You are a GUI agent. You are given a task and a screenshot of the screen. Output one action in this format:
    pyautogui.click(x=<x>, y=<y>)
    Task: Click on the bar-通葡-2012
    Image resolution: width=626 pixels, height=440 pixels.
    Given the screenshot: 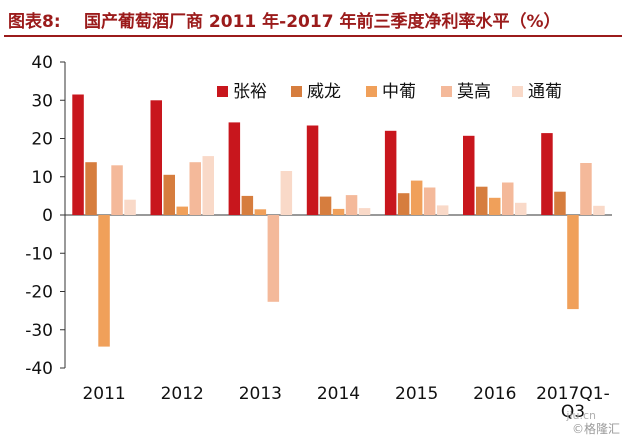 What is the action you would take?
    pyautogui.click(x=208, y=185)
    